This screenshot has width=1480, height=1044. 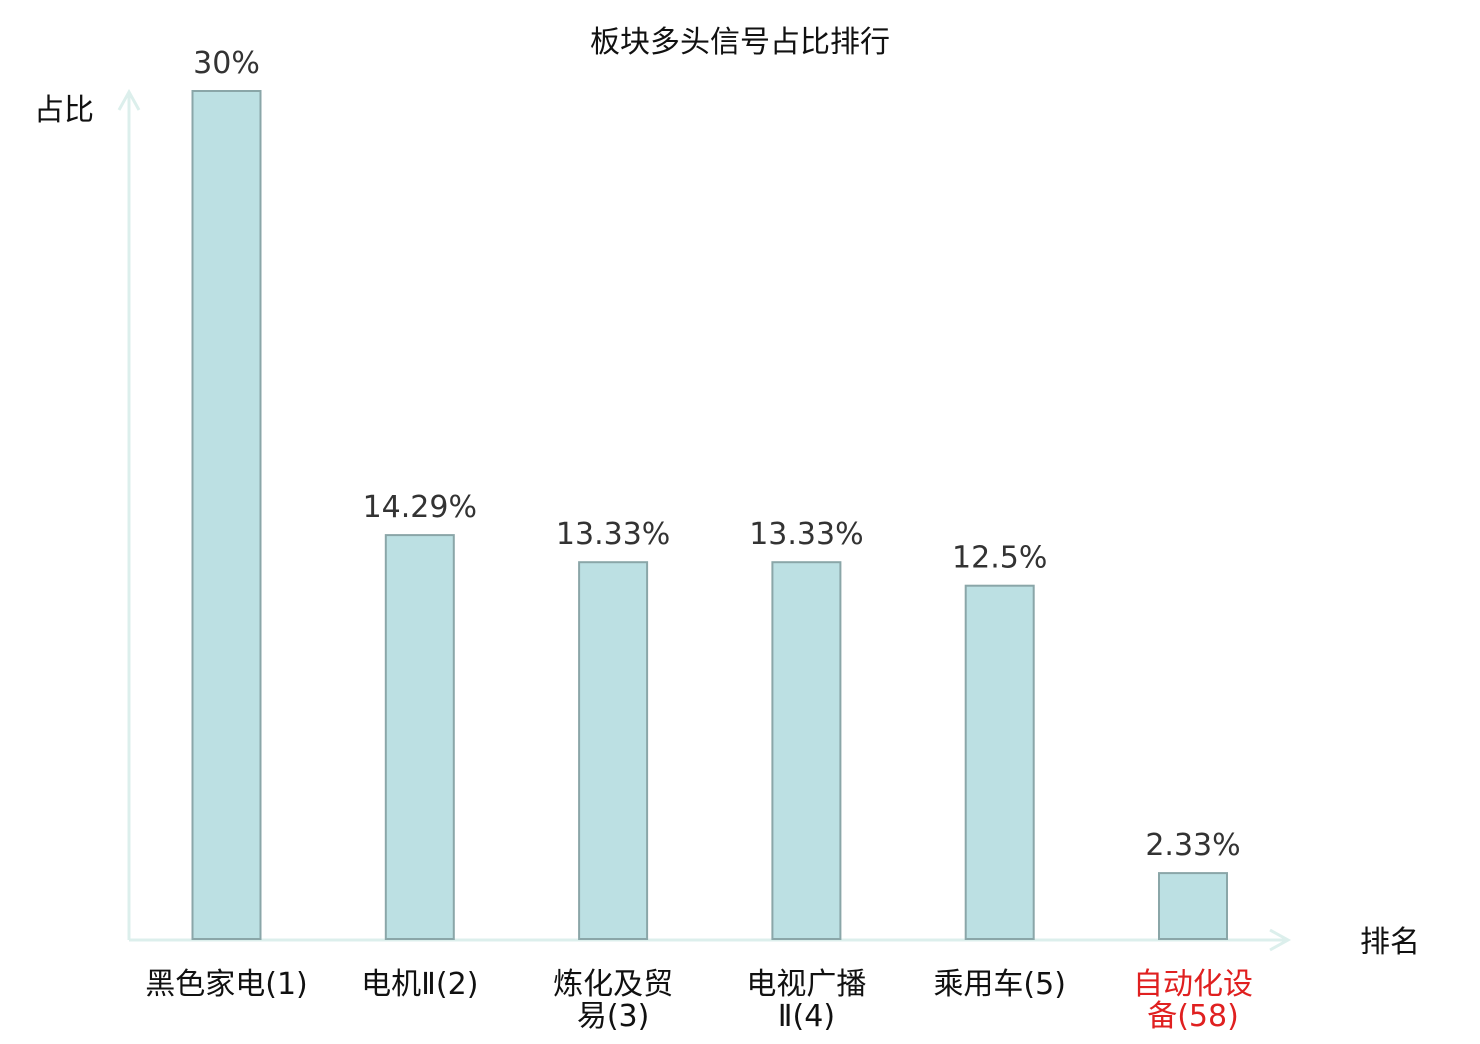 I want to click on category-label: 电机Ⅱ(2), so click(x=419, y=984).